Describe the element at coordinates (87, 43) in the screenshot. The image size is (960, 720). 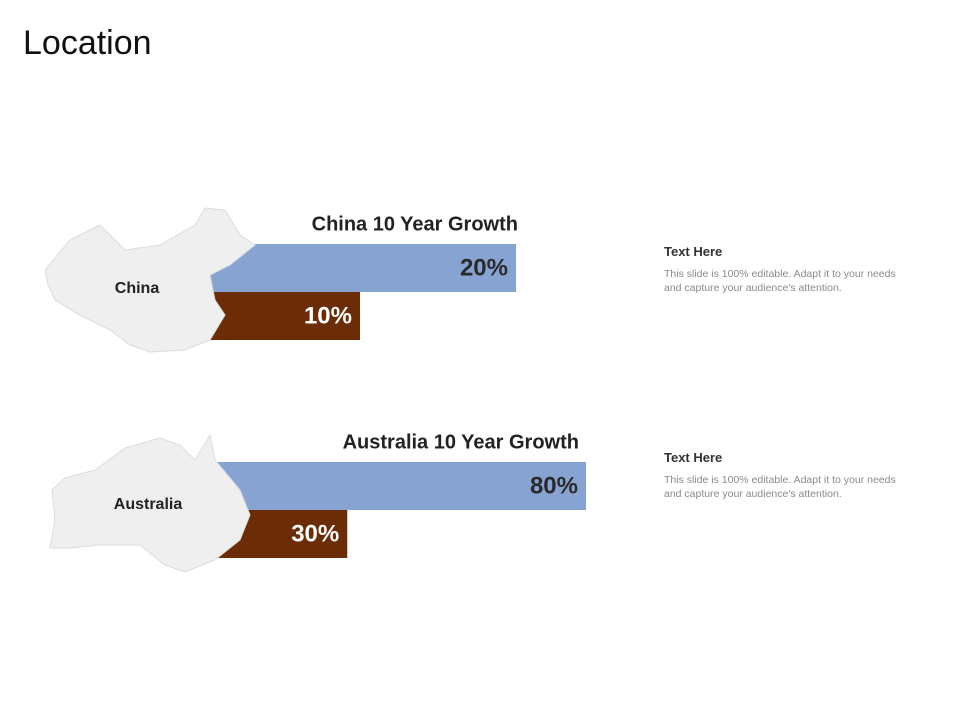
I see `slide-title: Location` at that location.